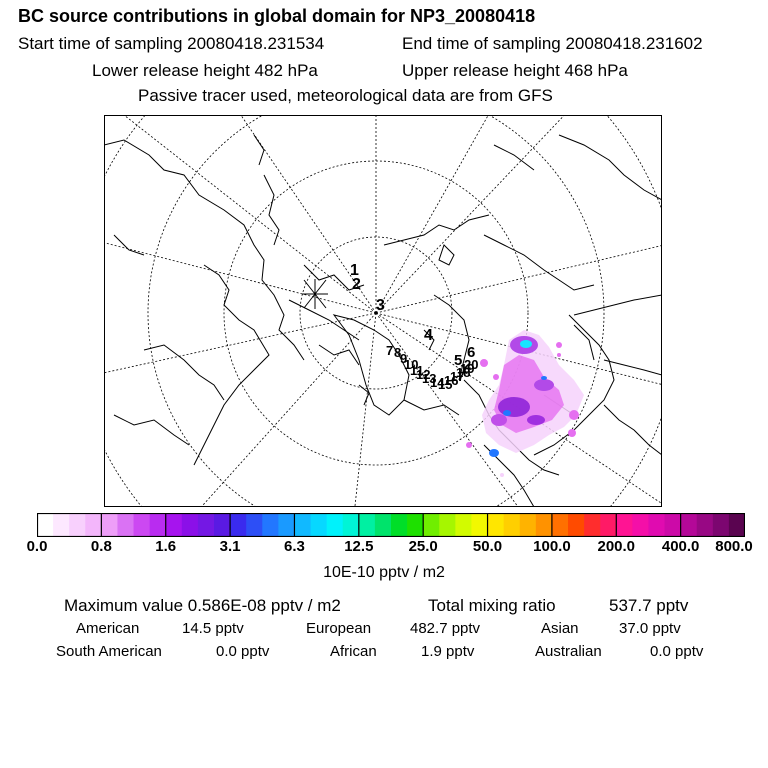  I want to click on european-label: European, so click(339, 628).